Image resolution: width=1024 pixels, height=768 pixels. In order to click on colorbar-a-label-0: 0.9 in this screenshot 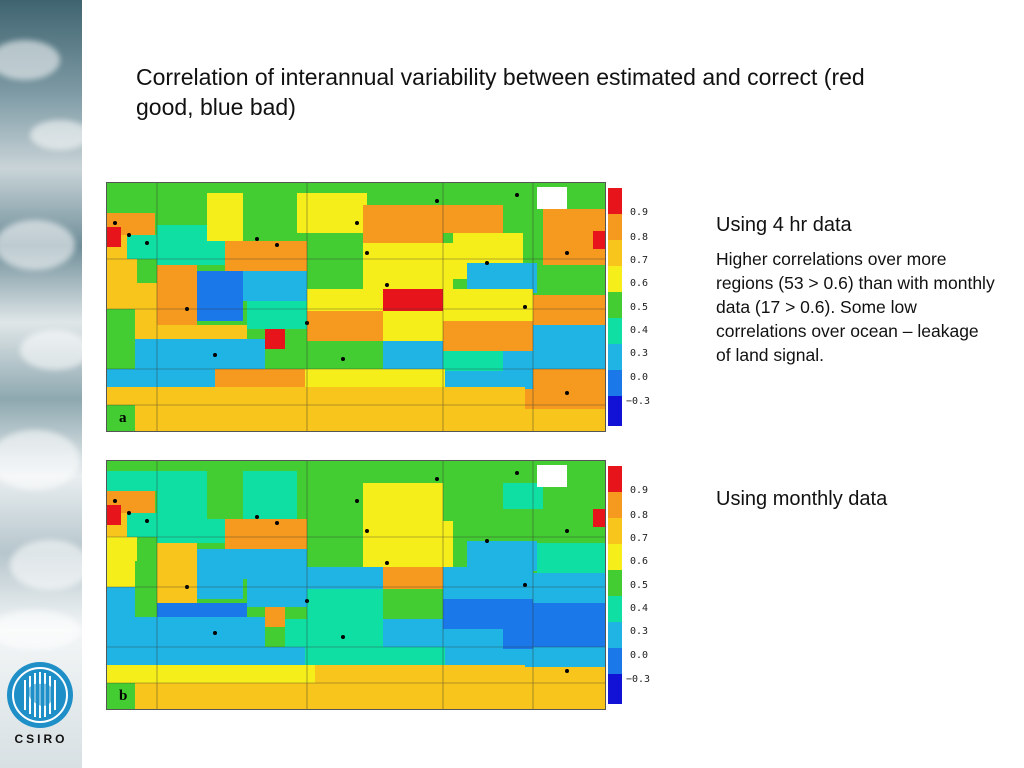, I will do `click(639, 212)`.